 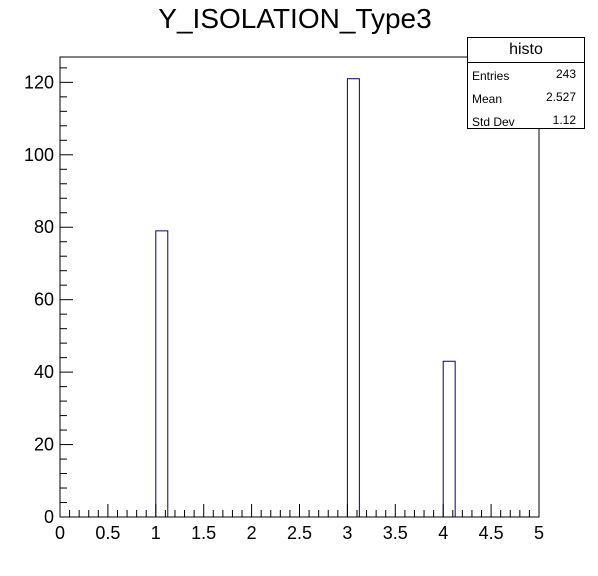 What do you see at coordinates (539, 533) in the screenshot?
I see `x-tick-label: 5` at bounding box center [539, 533].